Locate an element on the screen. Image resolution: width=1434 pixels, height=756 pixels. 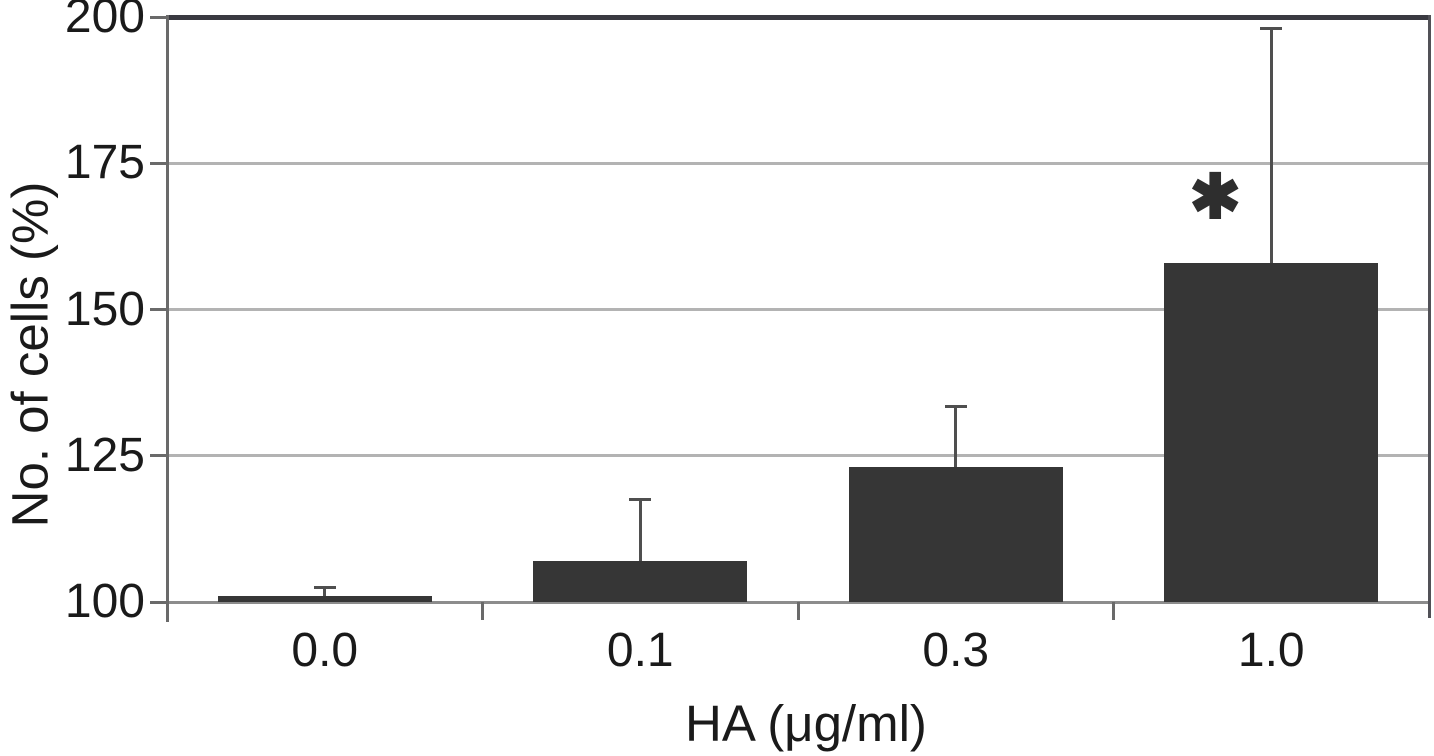
x-axis-title: HA (μg/ml) is located at coordinates (806, 723).